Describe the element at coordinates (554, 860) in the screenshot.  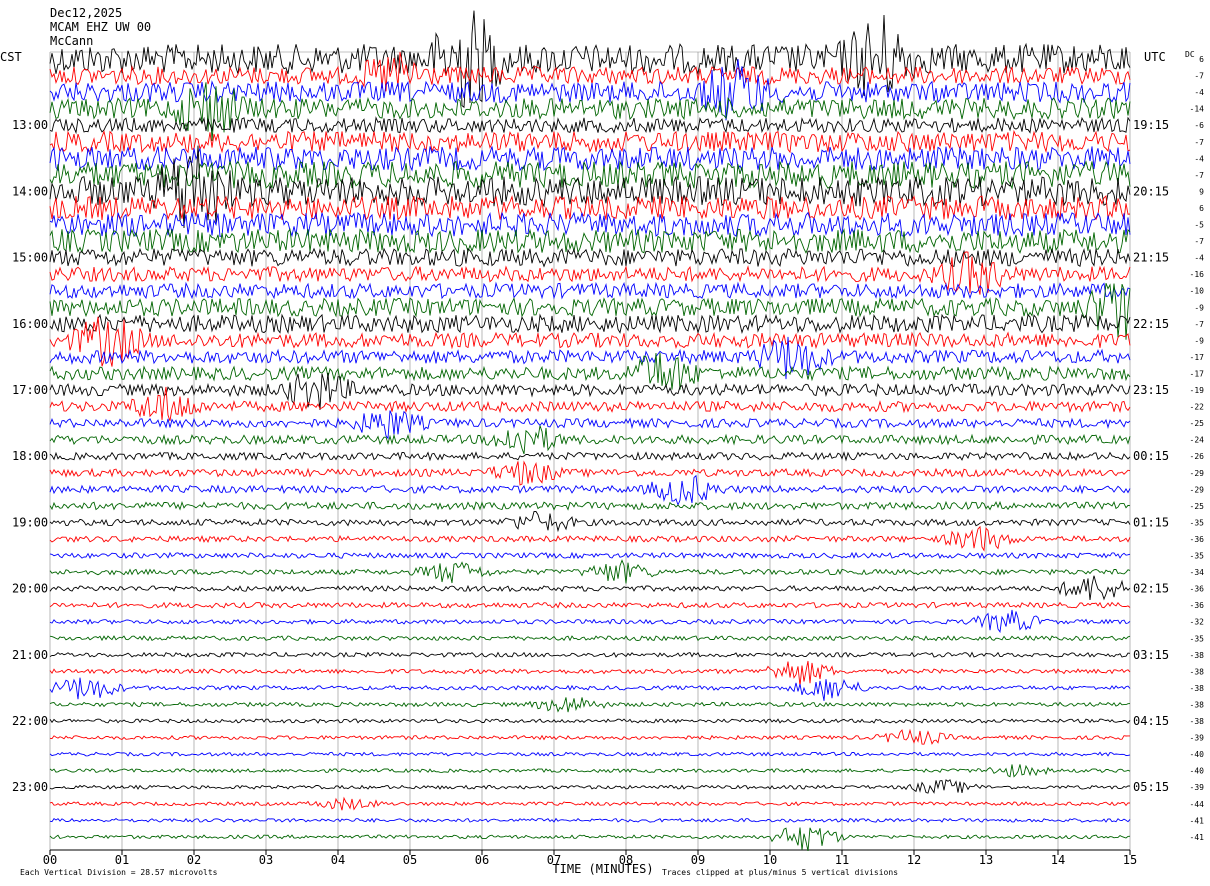
I see `x-tick-label: 07` at that location.